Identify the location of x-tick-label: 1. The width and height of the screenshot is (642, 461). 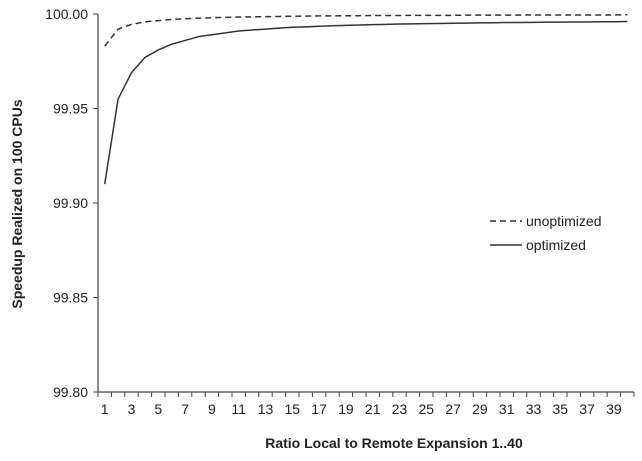
(105, 409).